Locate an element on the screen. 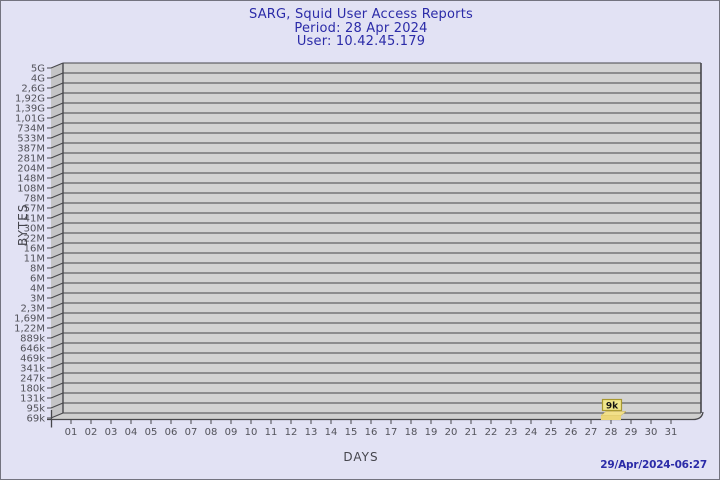 This screenshot has height=480, width=720. x-tick-label: 10 is located at coordinates (251, 432).